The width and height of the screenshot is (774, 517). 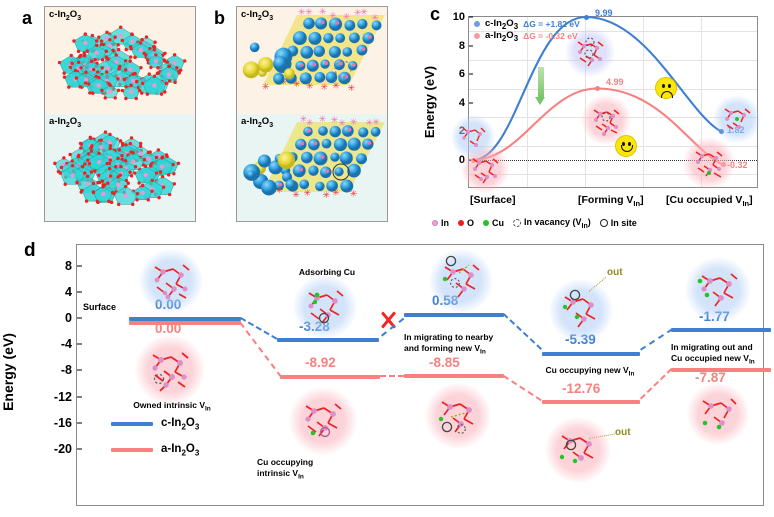 What do you see at coordinates (615, 272) in the screenshot?
I see `out-label-blue: out` at bounding box center [615, 272].